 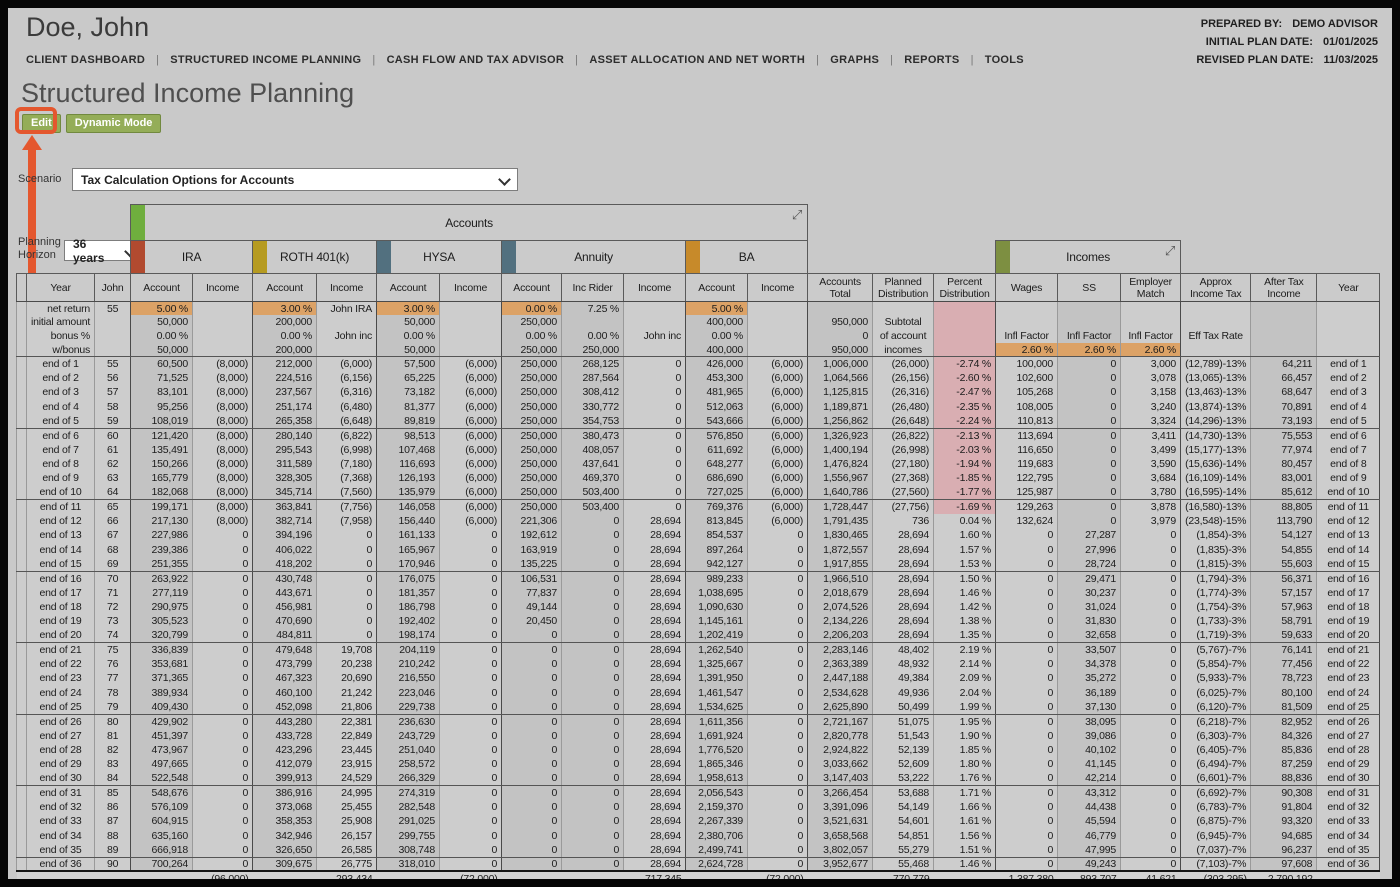 I want to click on cell-aftertax, so click(x=1283, y=336).